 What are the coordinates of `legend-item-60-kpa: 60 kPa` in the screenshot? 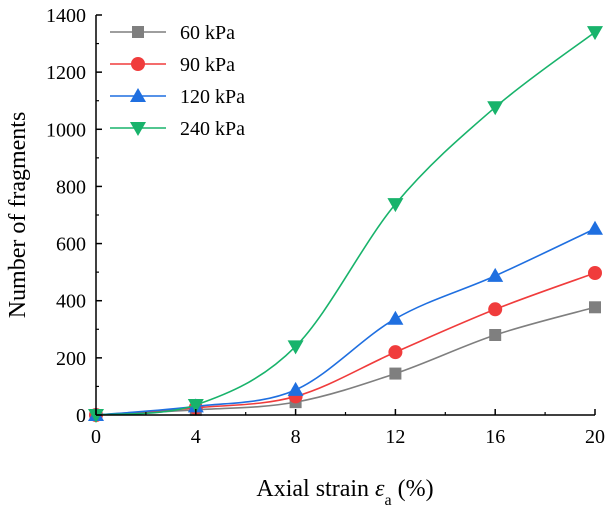 It's located at (172, 33).